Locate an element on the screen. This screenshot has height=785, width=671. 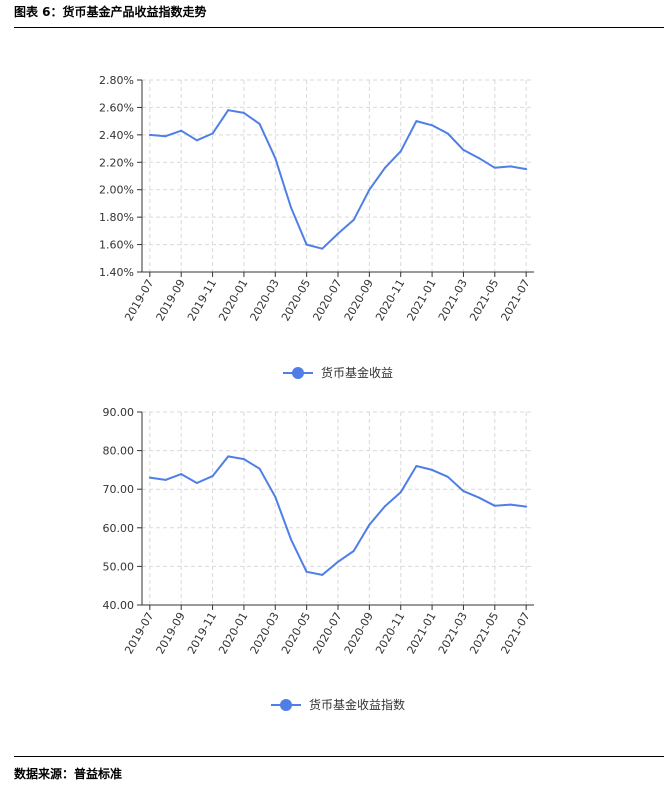
legend-label: 货币基金收益指数 is located at coordinates (357, 704).